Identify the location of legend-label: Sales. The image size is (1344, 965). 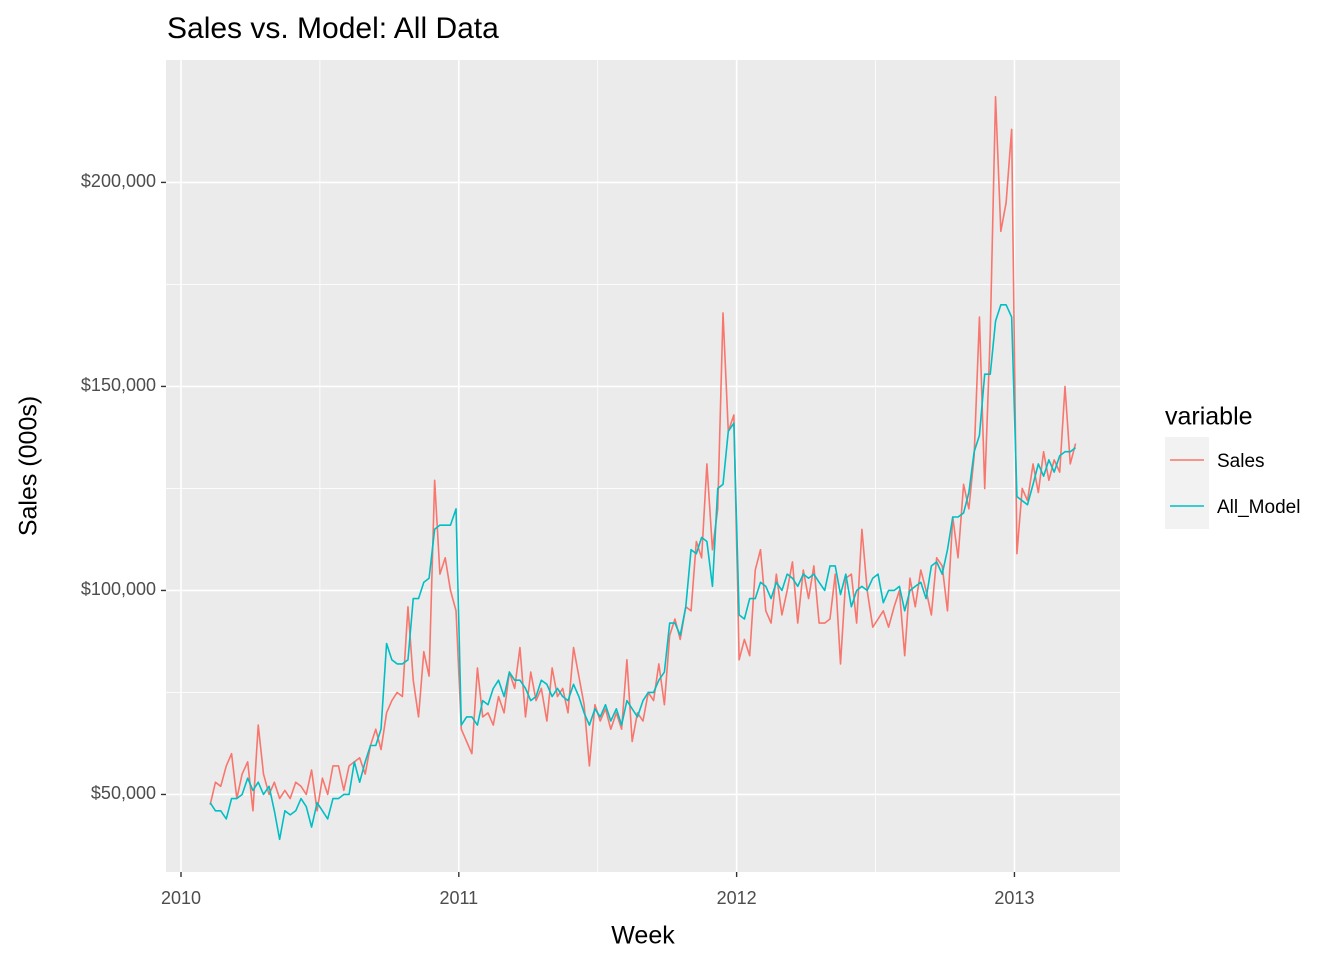
(1241, 461).